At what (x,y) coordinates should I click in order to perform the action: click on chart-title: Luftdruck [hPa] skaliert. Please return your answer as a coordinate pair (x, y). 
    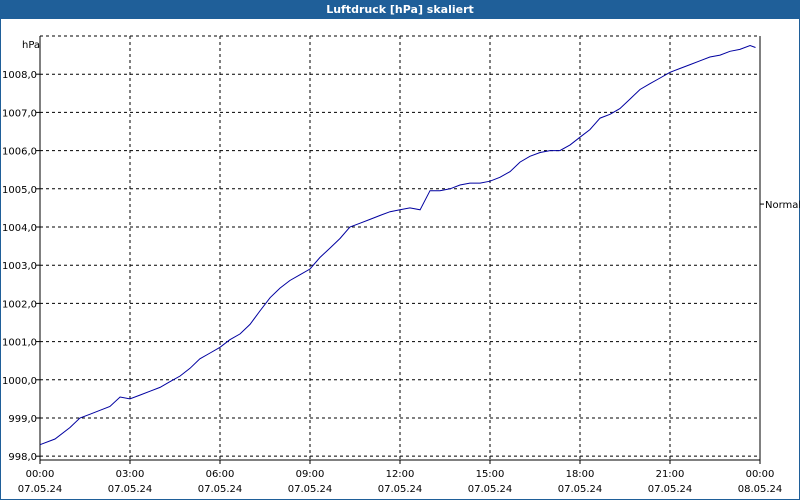
    Looking at the image, I should click on (400, 10).